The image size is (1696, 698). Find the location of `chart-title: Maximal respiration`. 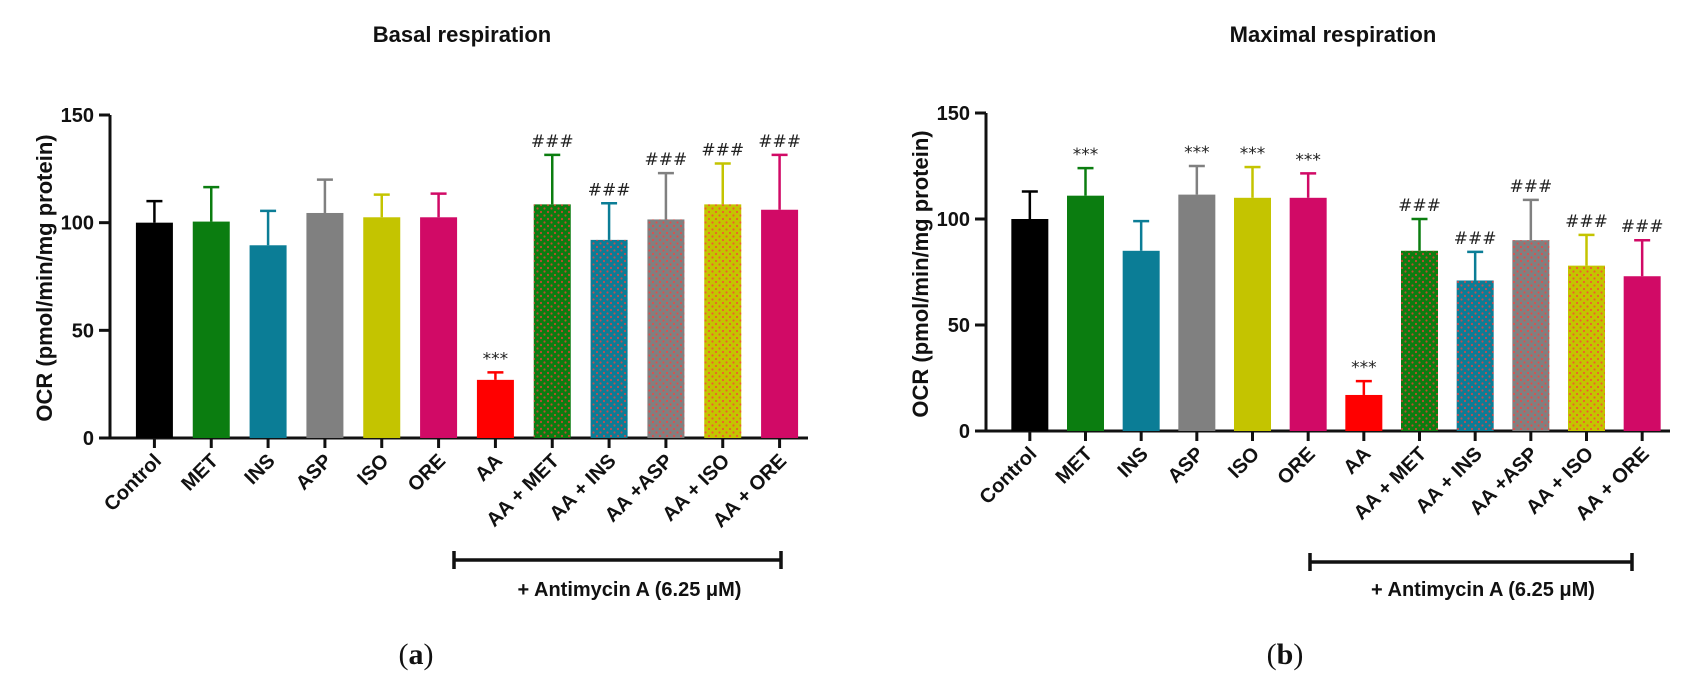

chart-title: Maximal respiration is located at coordinates (1333, 34).